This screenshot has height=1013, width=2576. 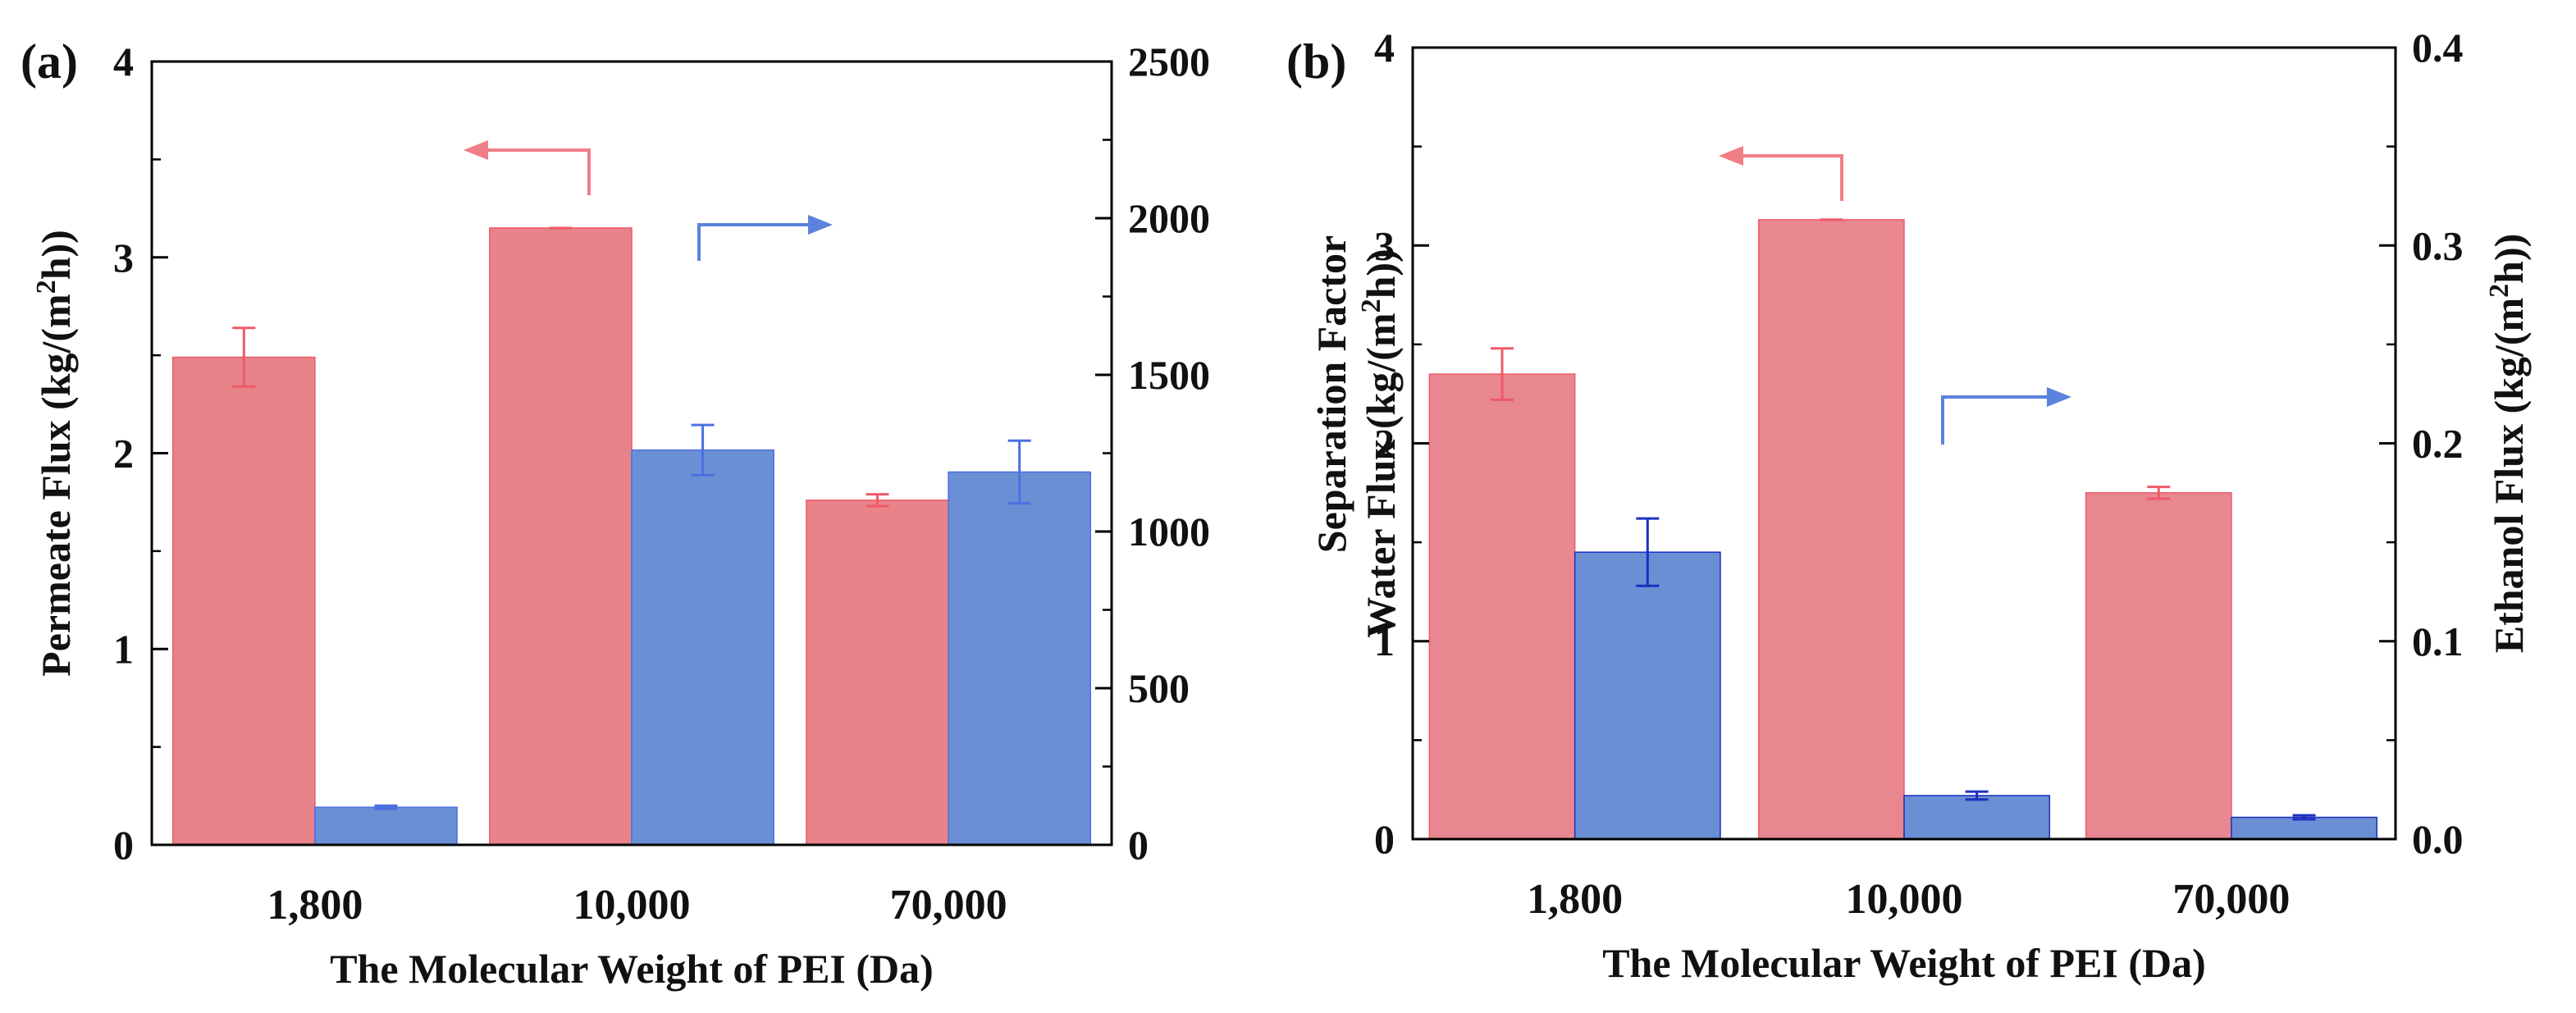 What do you see at coordinates (1169, 62) in the screenshot?
I see `panel-a-right-tick-label: 2500` at bounding box center [1169, 62].